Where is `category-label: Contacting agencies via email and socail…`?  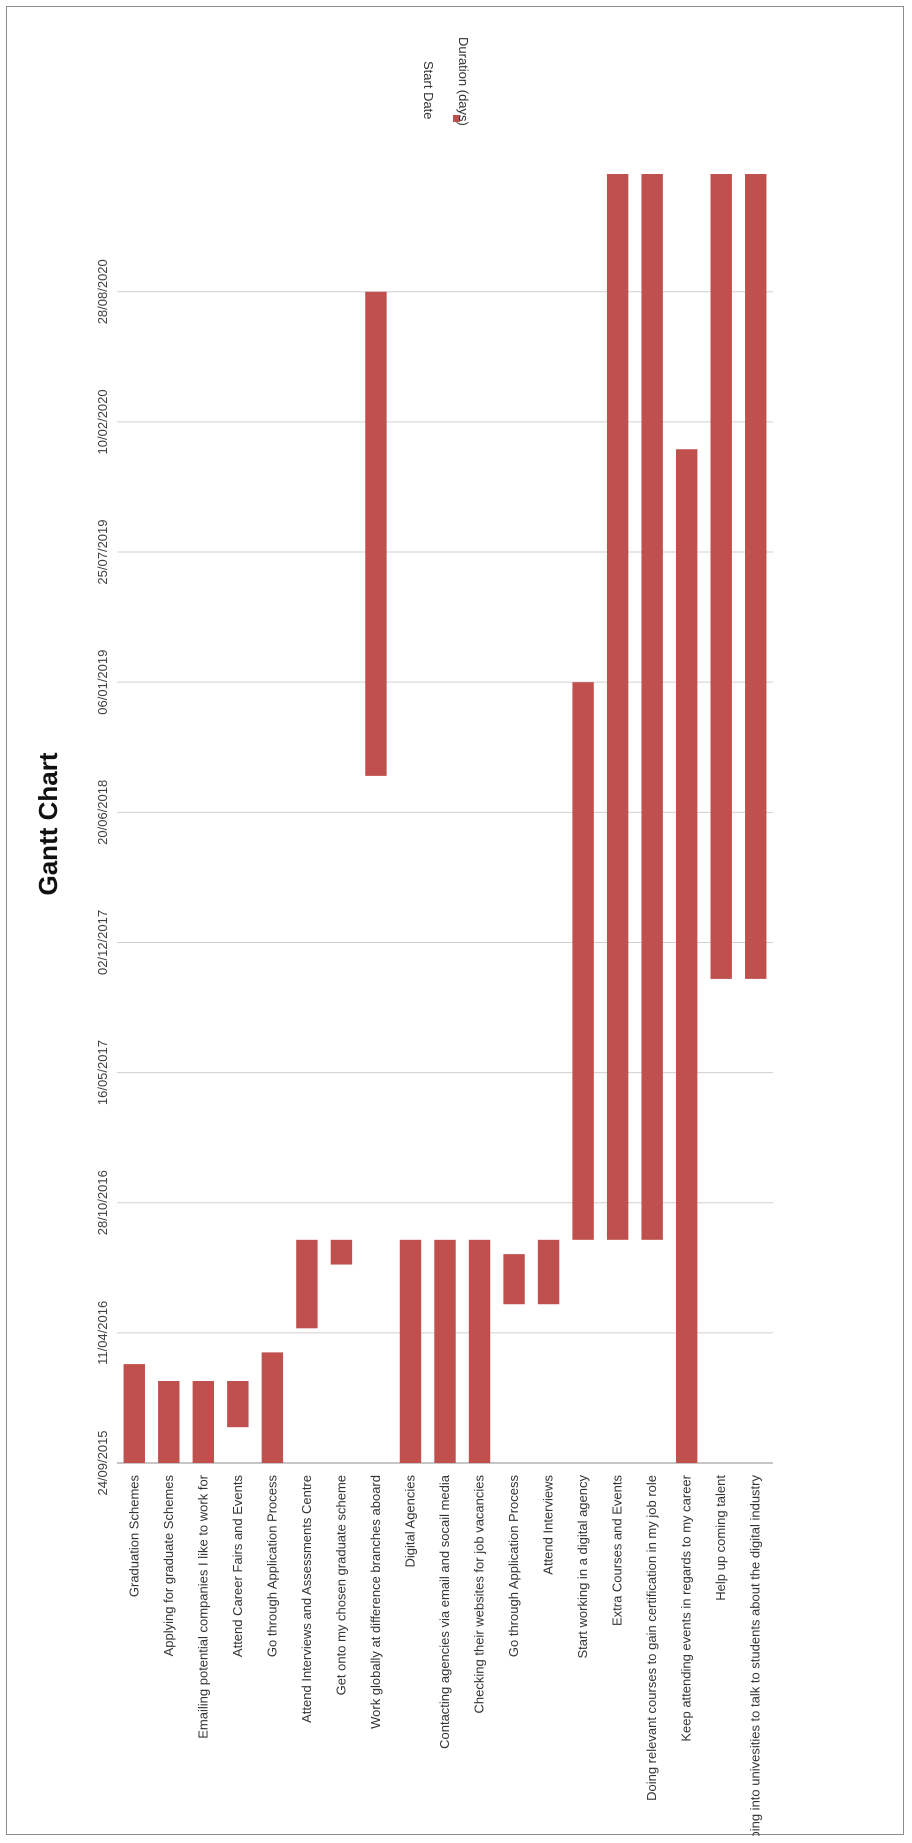 category-label: Contacting agencies via email and socail… is located at coordinates (444, 1611).